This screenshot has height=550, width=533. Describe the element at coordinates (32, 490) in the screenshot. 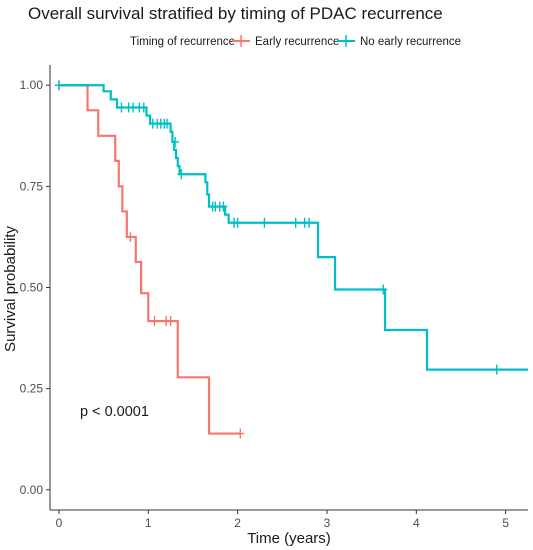

I see `y-tick-label-0-00: 0.00` at that location.